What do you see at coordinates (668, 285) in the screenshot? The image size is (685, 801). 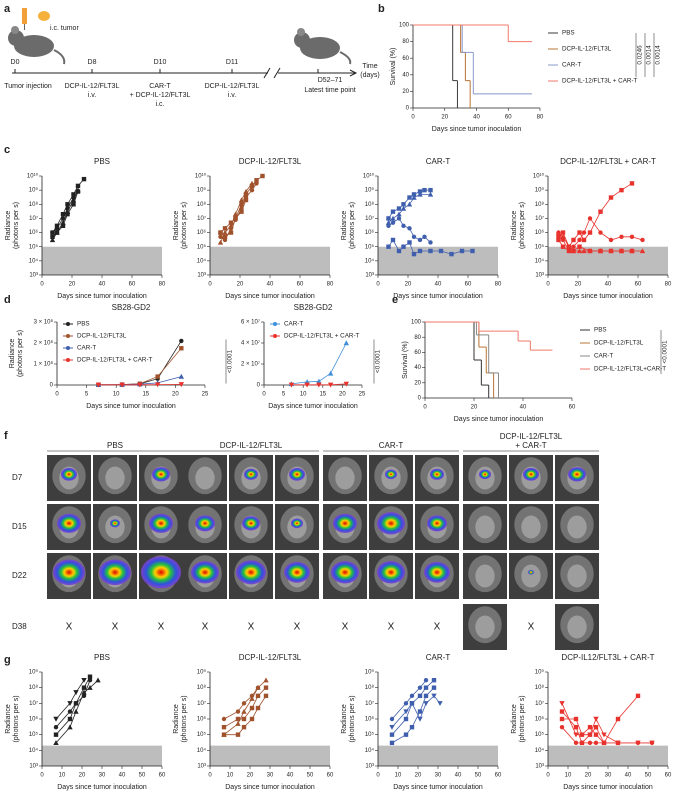 I see `x-tick-label: 80` at bounding box center [668, 285].